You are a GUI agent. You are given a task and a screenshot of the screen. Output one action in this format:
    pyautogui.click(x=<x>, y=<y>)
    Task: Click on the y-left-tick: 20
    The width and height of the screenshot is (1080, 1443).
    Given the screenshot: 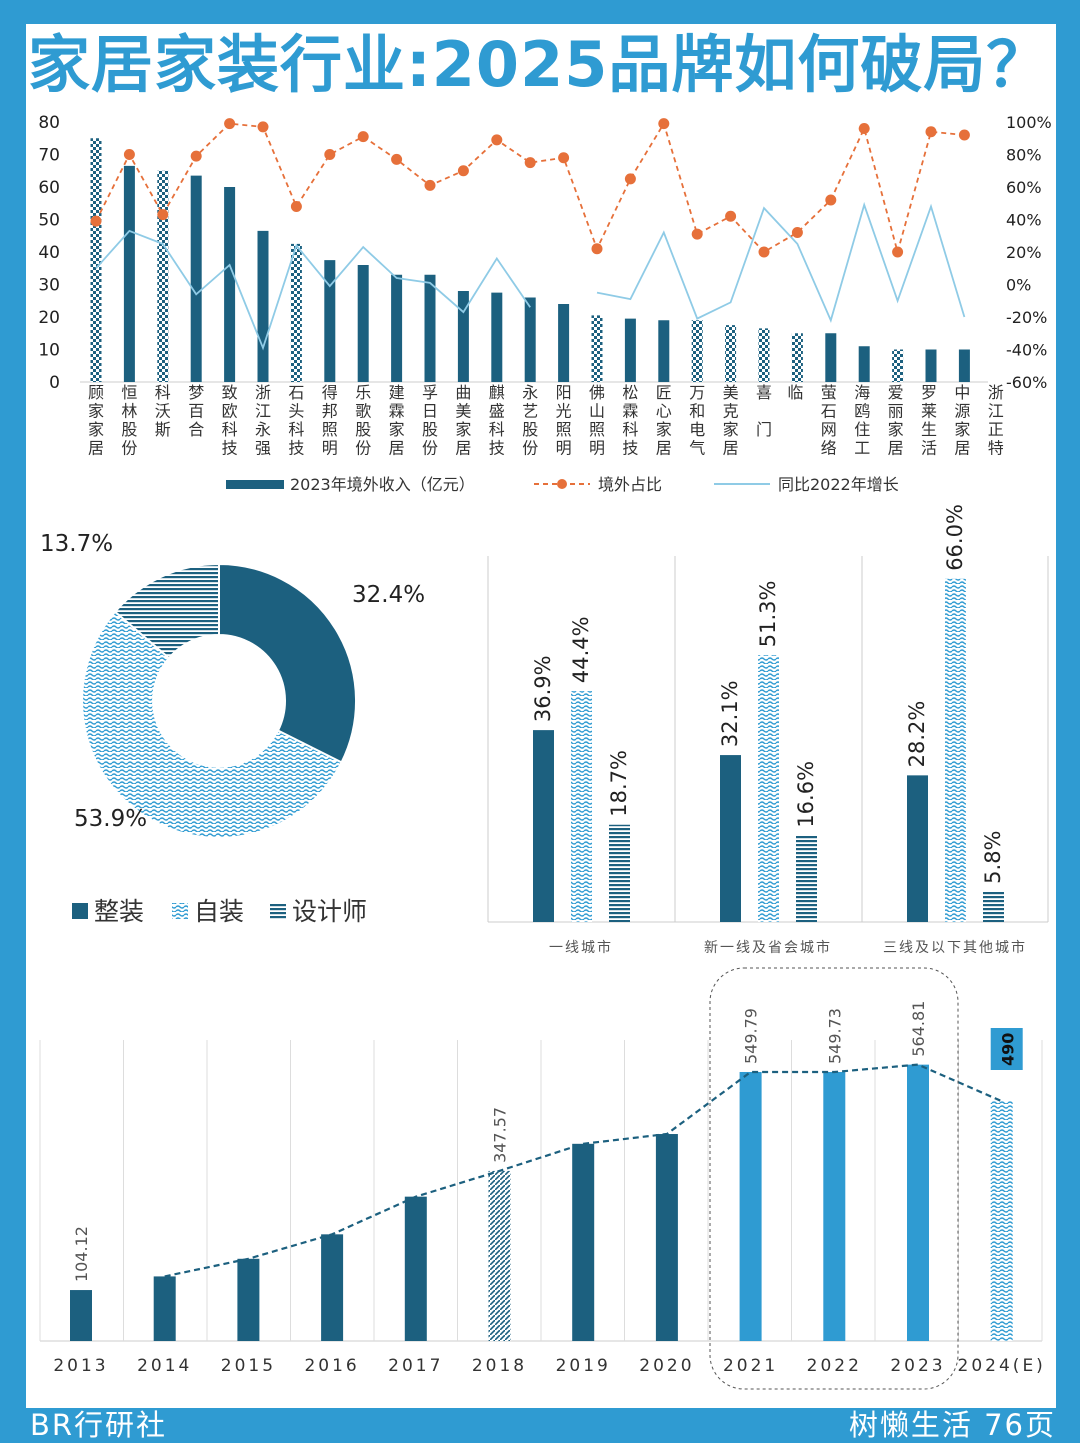 What is the action you would take?
    pyautogui.click(x=49, y=318)
    